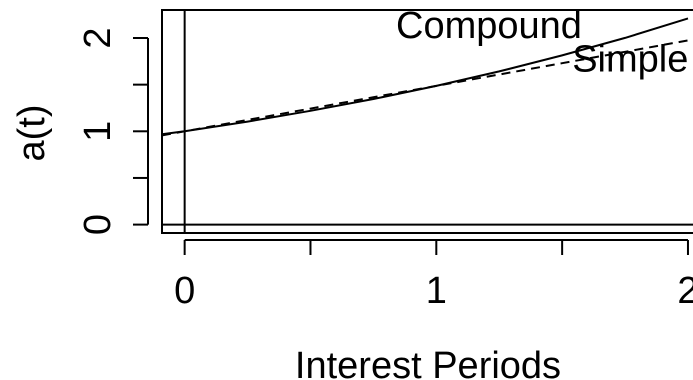 Image resolution: width=693 pixels, height=380 pixels. What do you see at coordinates (436, 291) in the screenshot?
I see `x-tick-label-2: 1` at bounding box center [436, 291].